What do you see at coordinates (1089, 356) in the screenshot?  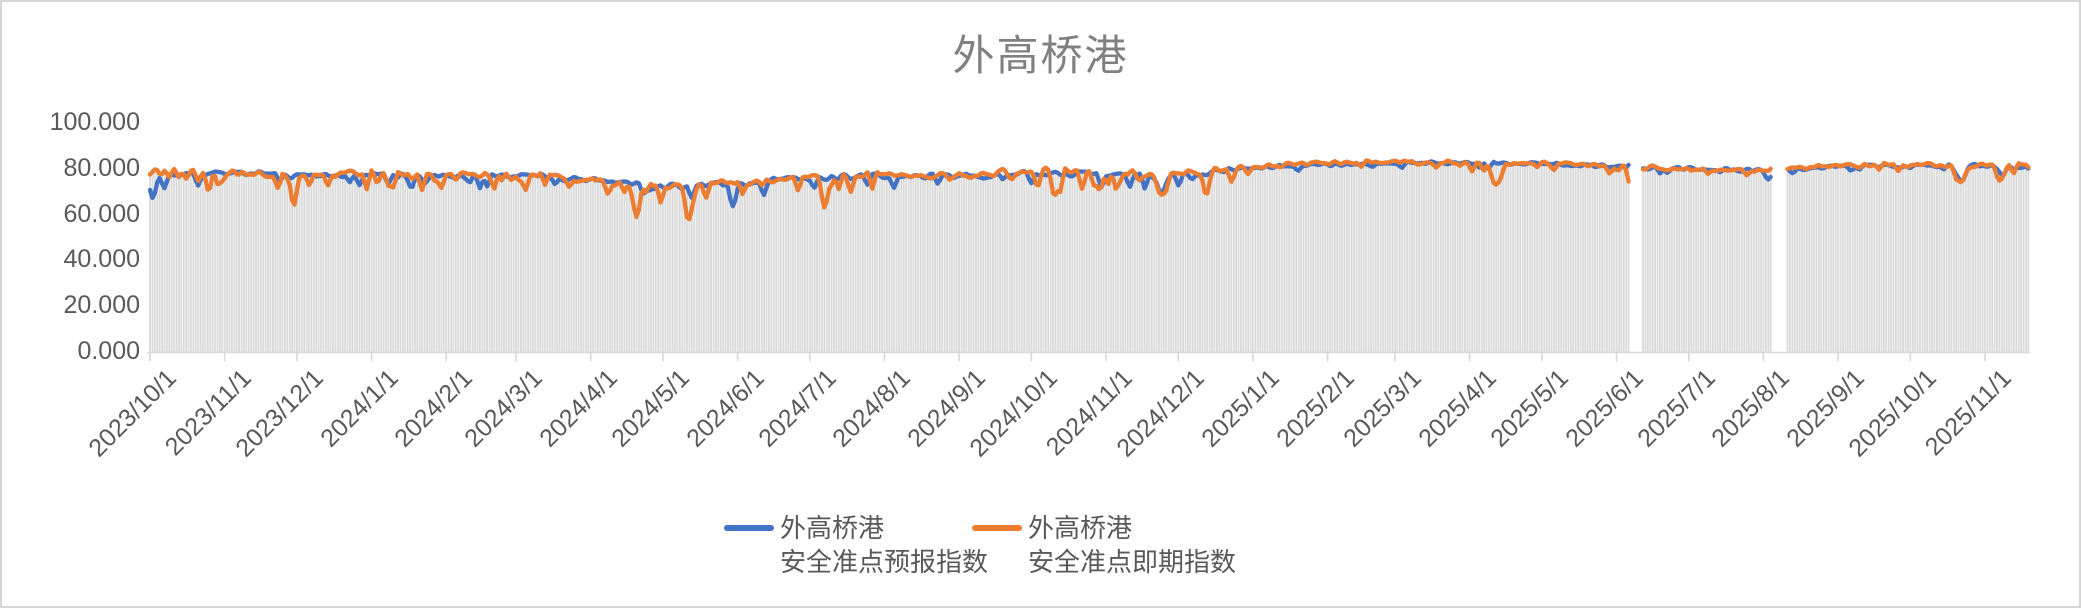 I see `x-axis` at bounding box center [1089, 356].